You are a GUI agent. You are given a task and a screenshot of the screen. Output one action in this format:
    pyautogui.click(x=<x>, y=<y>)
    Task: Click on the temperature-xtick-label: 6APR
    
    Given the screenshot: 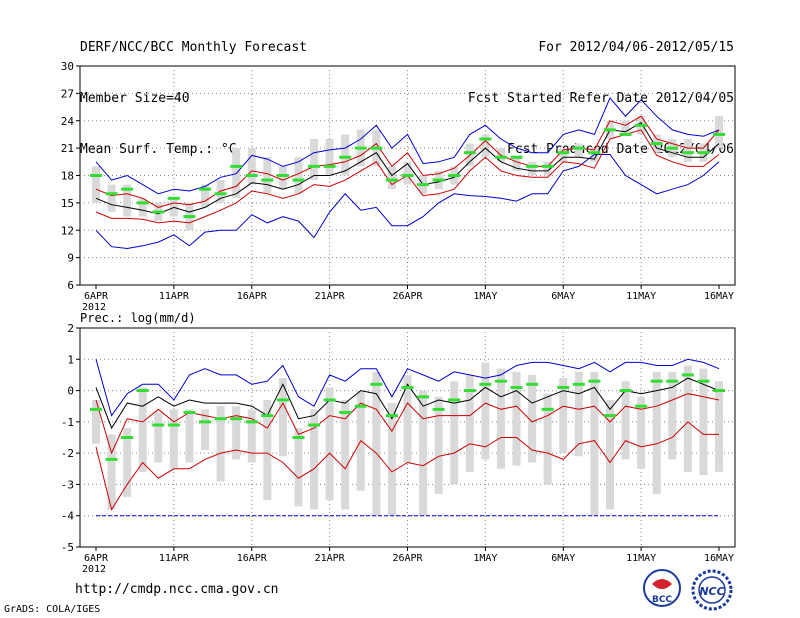 What is the action you would take?
    pyautogui.click(x=96, y=296)
    